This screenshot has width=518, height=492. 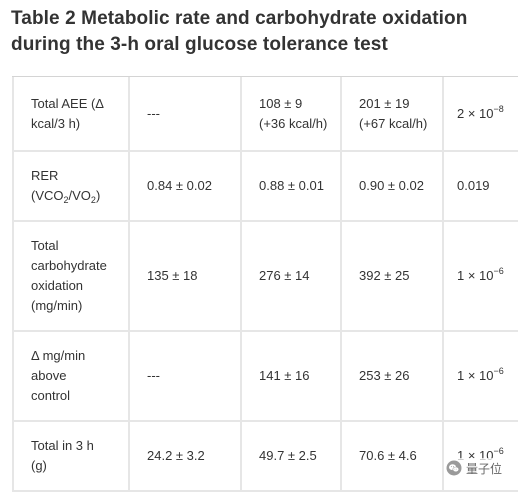 I want to click on p-value-cell: 0.019, so click(x=480, y=186).